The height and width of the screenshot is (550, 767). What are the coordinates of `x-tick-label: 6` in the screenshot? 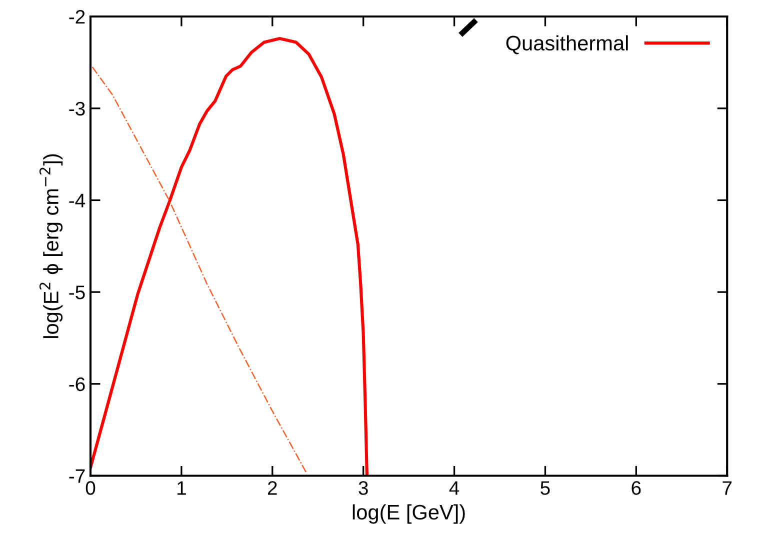 It's located at (636, 488).